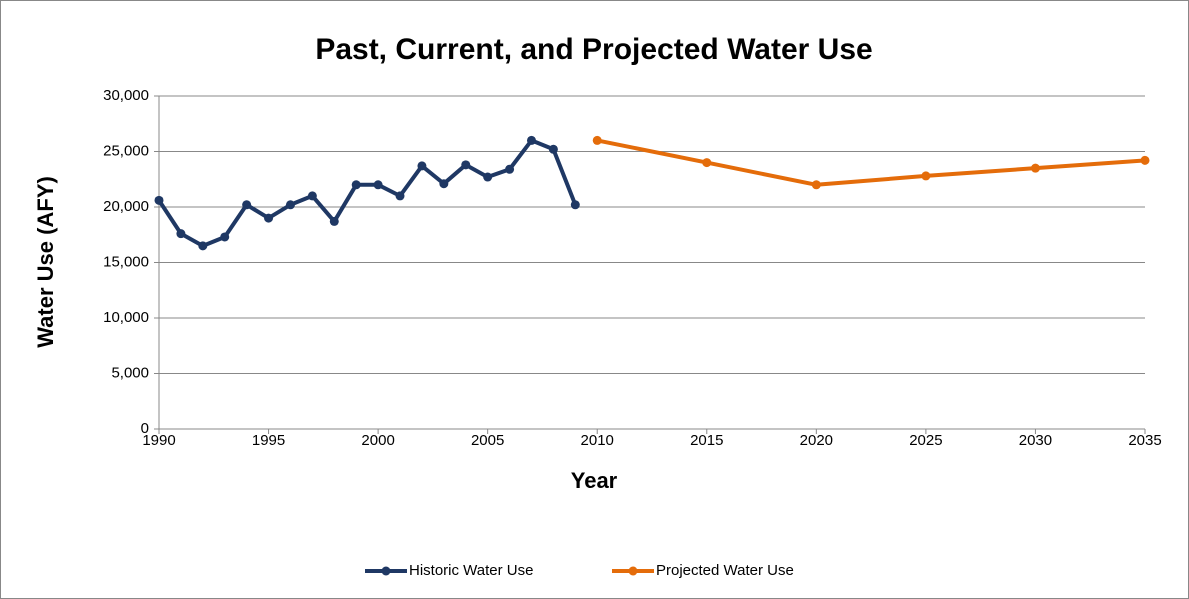  What do you see at coordinates (487, 440) in the screenshot?
I see `x-tick-label: 2005` at bounding box center [487, 440].